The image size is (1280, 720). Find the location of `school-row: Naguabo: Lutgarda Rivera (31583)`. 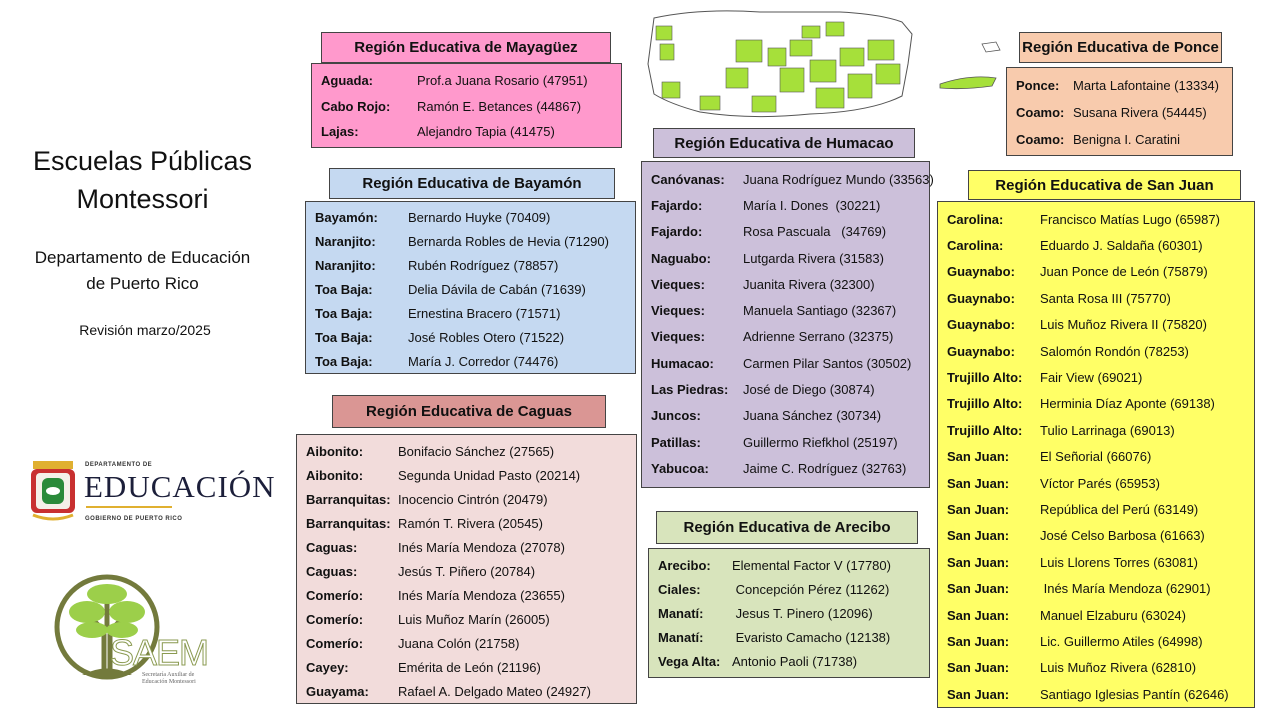

school-row: Naguabo: Lutgarda Rivera (31583) is located at coordinates (790, 258).